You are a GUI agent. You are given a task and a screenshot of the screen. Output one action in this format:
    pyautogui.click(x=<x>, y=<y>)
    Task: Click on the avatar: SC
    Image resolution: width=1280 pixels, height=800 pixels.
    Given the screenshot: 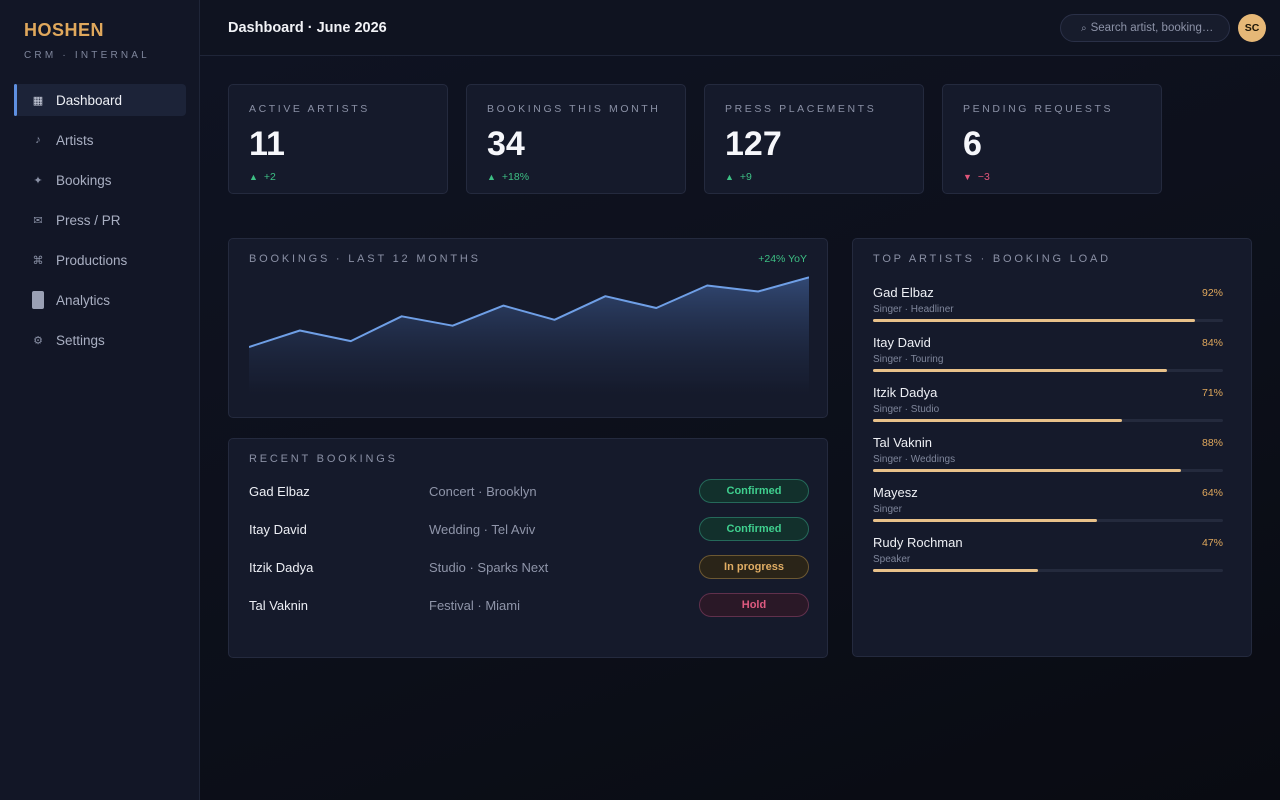 What is the action you would take?
    pyautogui.click(x=1252, y=28)
    